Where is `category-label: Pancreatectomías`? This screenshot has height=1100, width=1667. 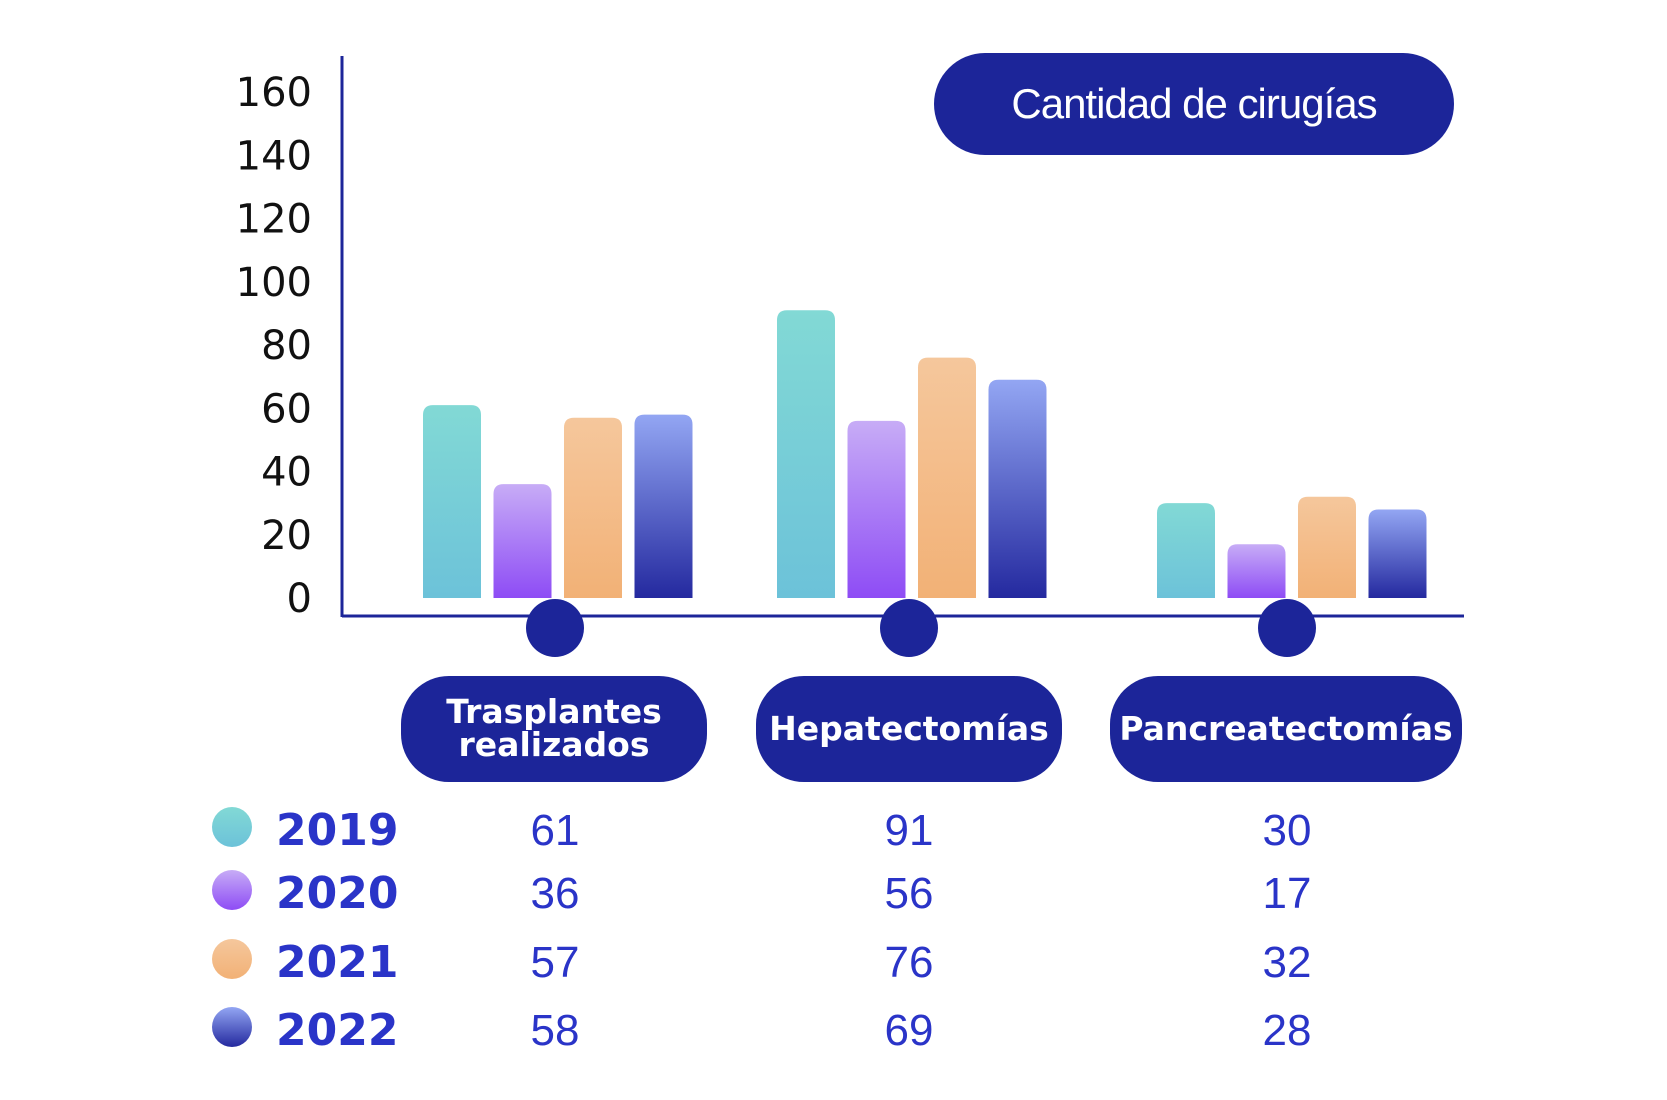 category-label: Pancreatectomías is located at coordinates (1285, 728).